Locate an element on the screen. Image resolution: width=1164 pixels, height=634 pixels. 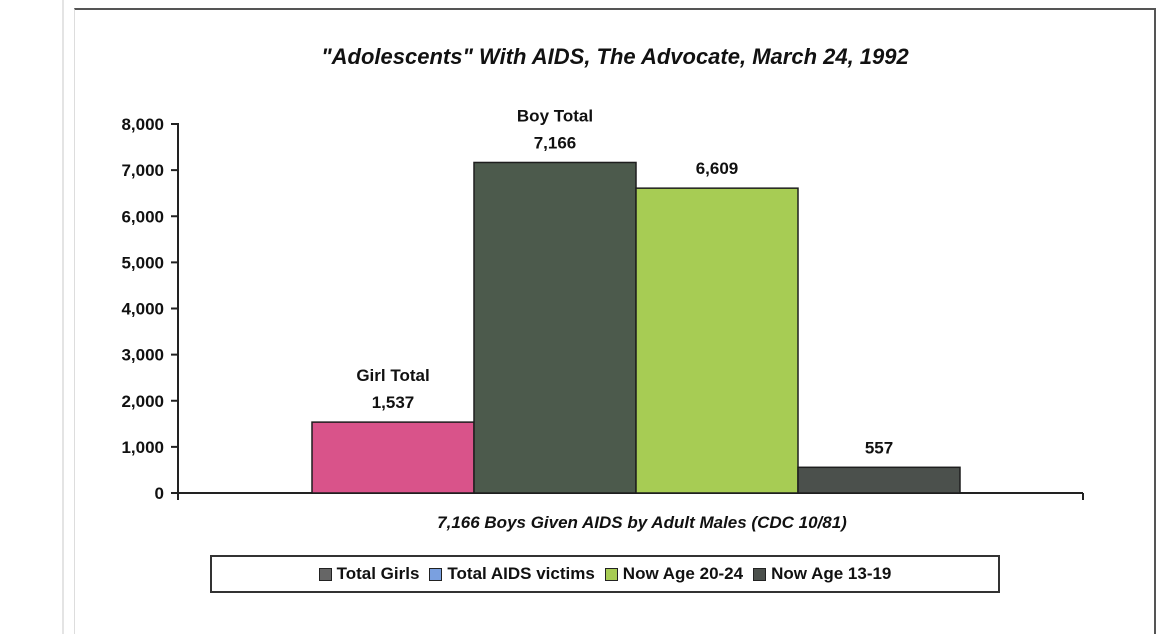
legend-label: Total AIDS victims is located at coordinates (521, 573).